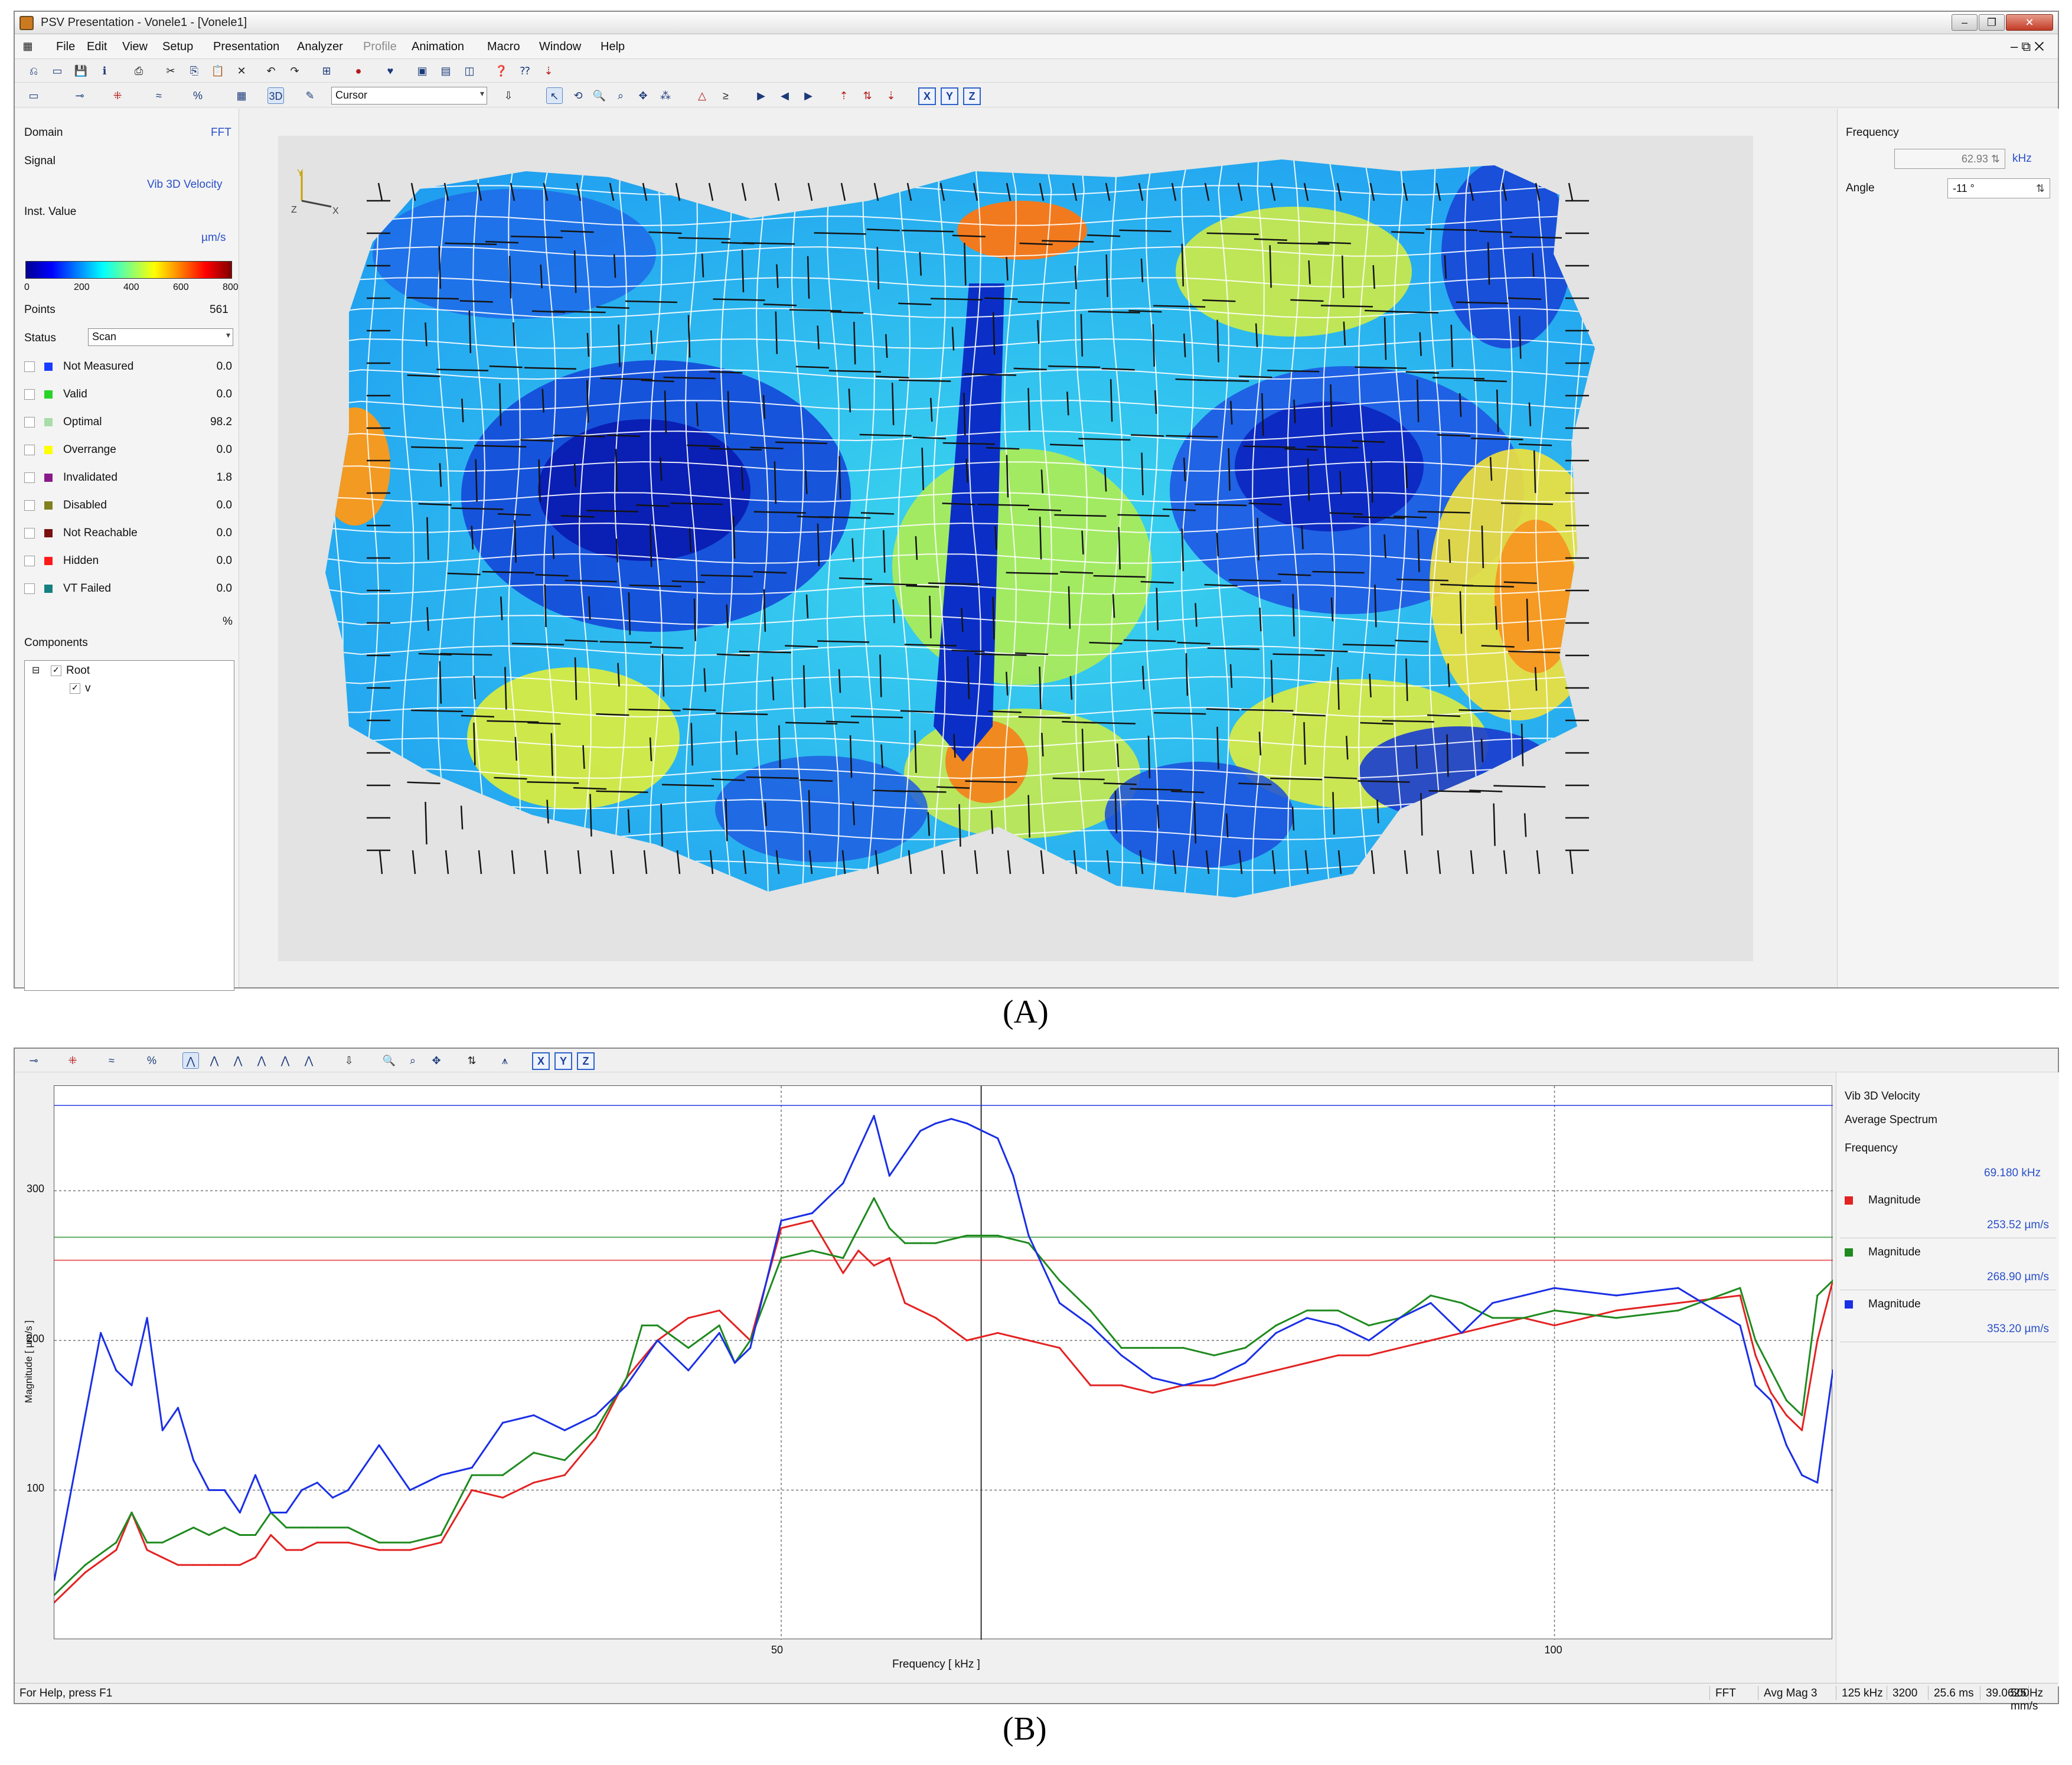 The height and width of the screenshot is (1765, 2072). Describe the element at coordinates (194, 71) in the screenshot. I see `copy-icon: ⎘` at that location.